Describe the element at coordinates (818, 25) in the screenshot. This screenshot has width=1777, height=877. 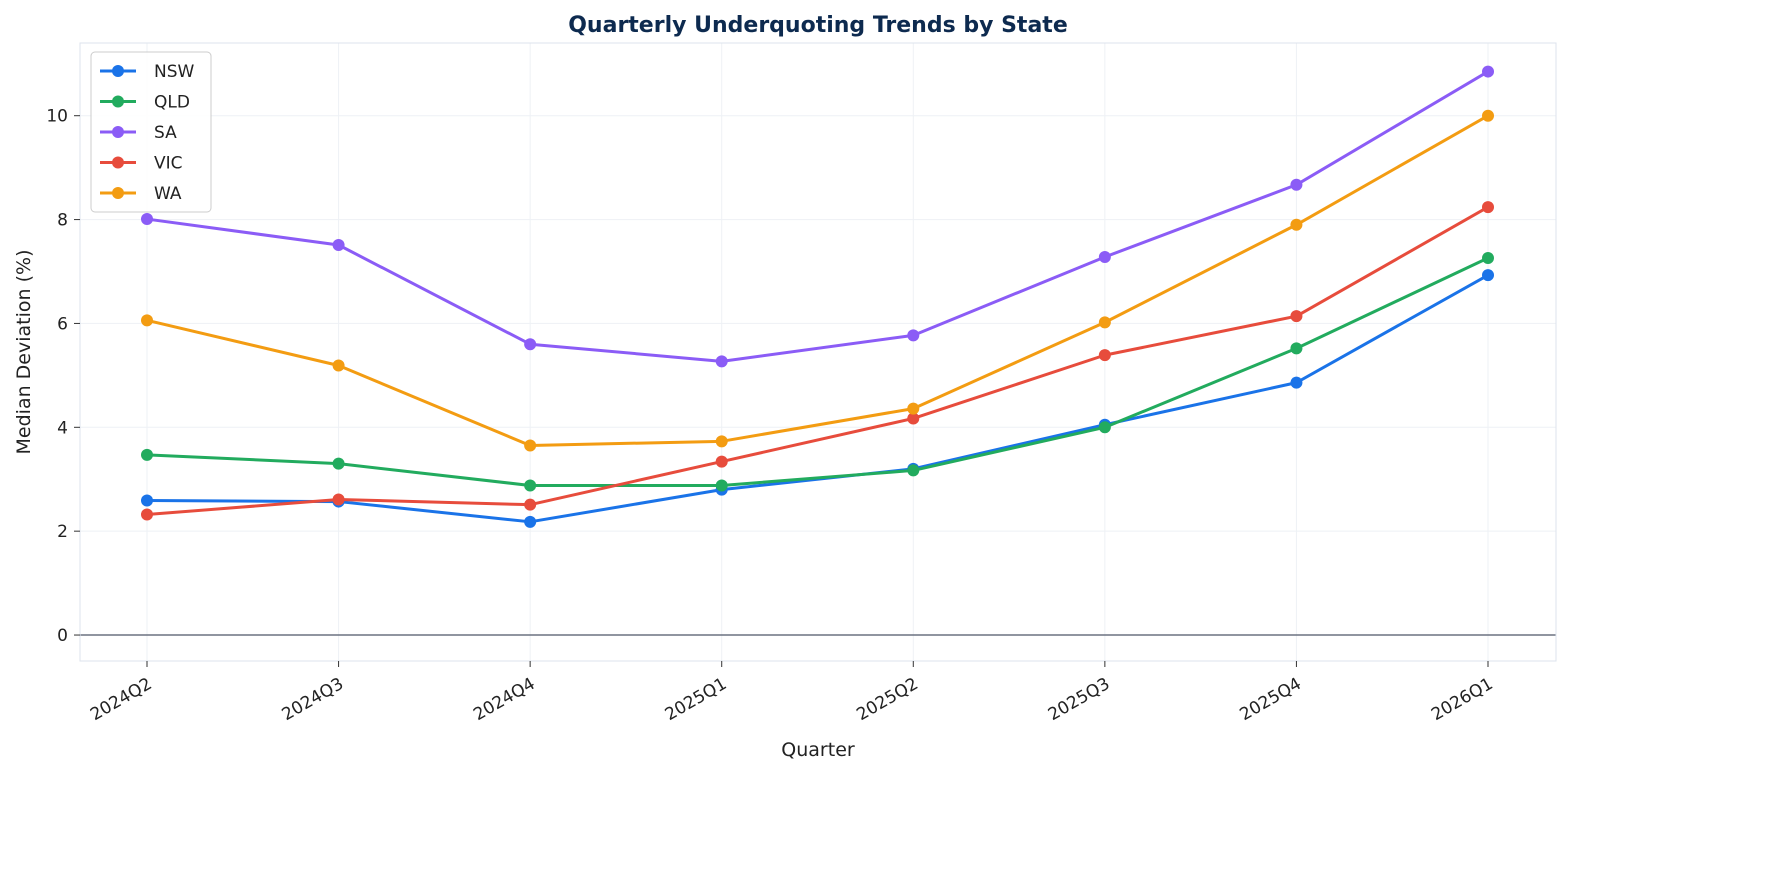
I see `chart-title: Quarterly Underquoting Trends by State` at that location.